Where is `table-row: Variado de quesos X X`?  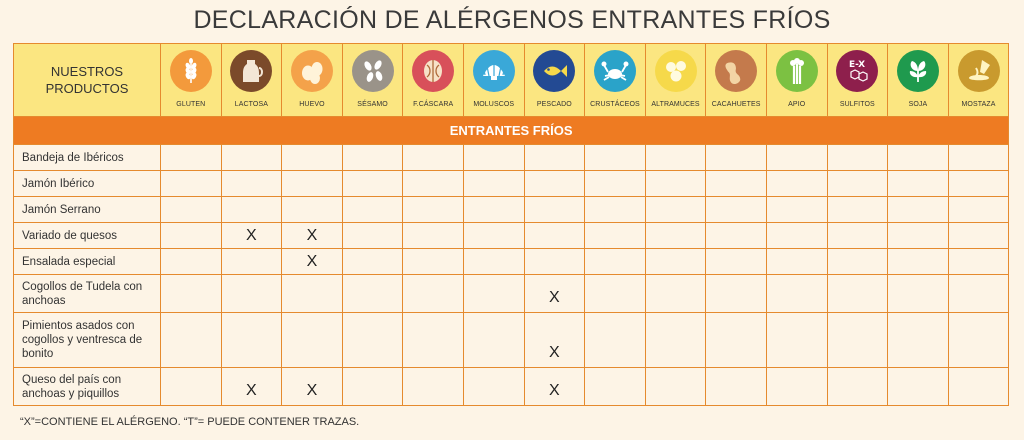
table-row: Variado de quesos X X is located at coordinates (511, 235).